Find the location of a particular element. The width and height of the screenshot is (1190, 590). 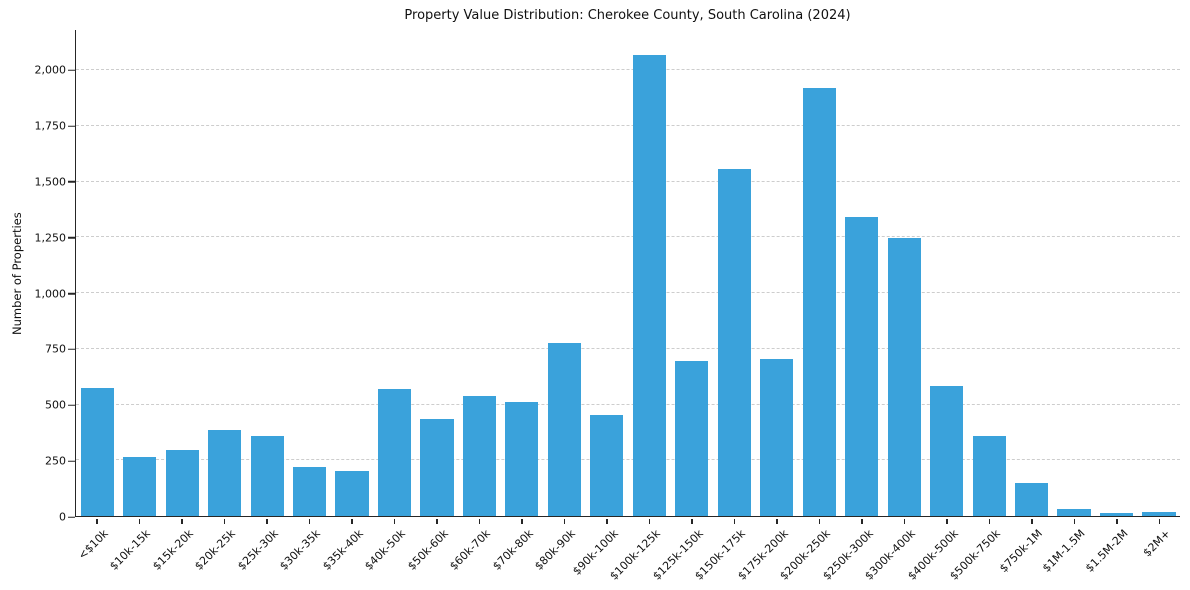

y-tick-label: 1,500 is located at coordinates (50, 182).